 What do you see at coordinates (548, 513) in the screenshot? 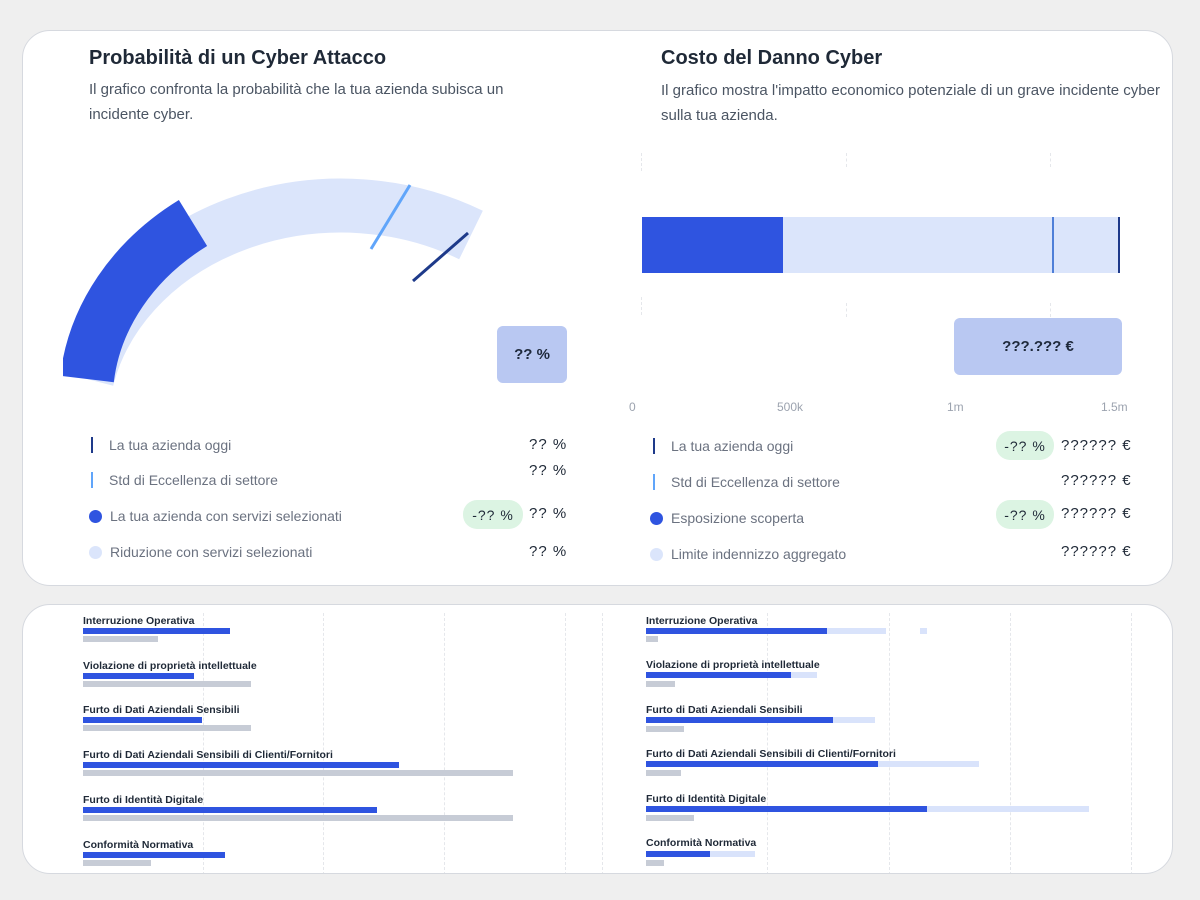
I see `legend-selected-value: ?? %` at bounding box center [548, 513].